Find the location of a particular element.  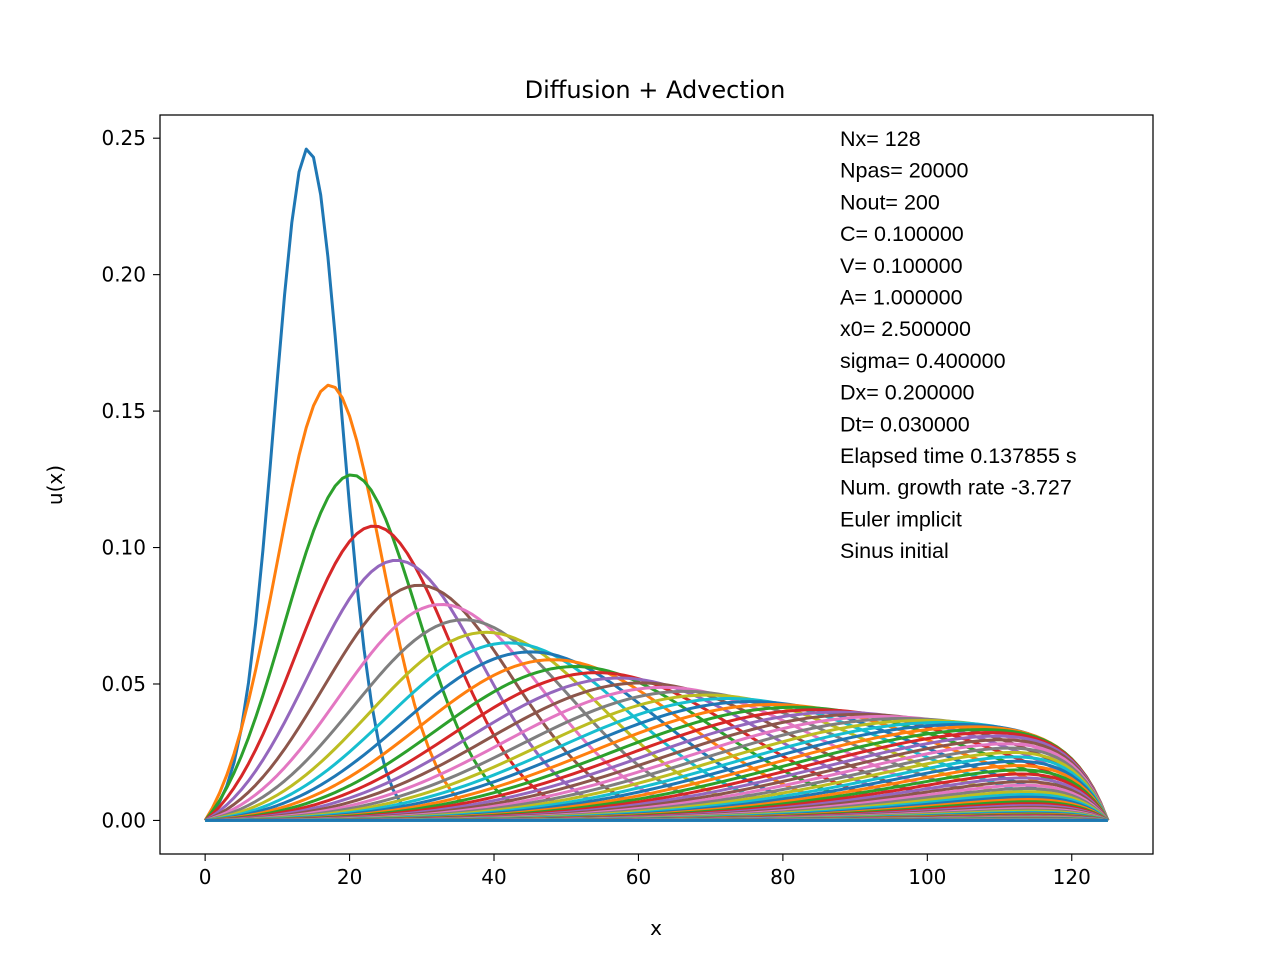

annotation-line: Npas= 20000 is located at coordinates (904, 171).